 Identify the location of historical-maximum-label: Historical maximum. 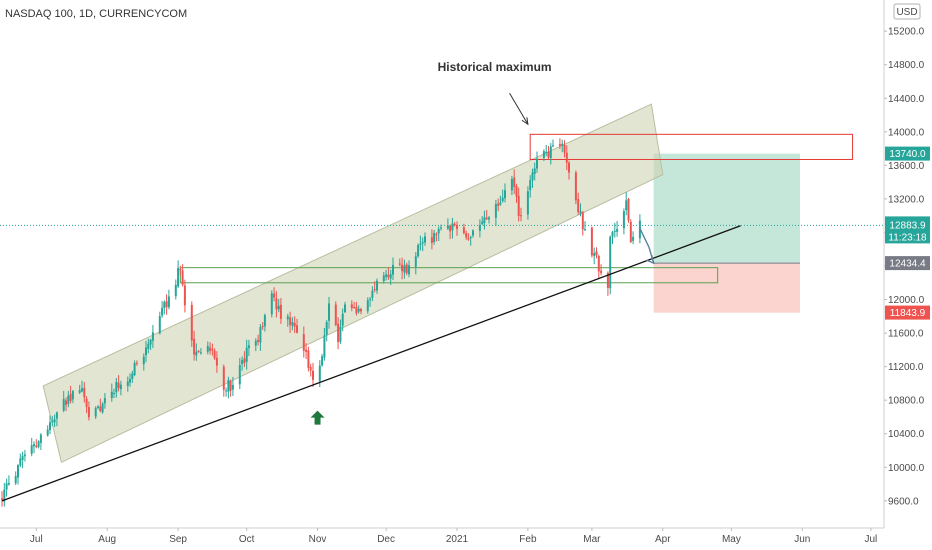
(495, 67).